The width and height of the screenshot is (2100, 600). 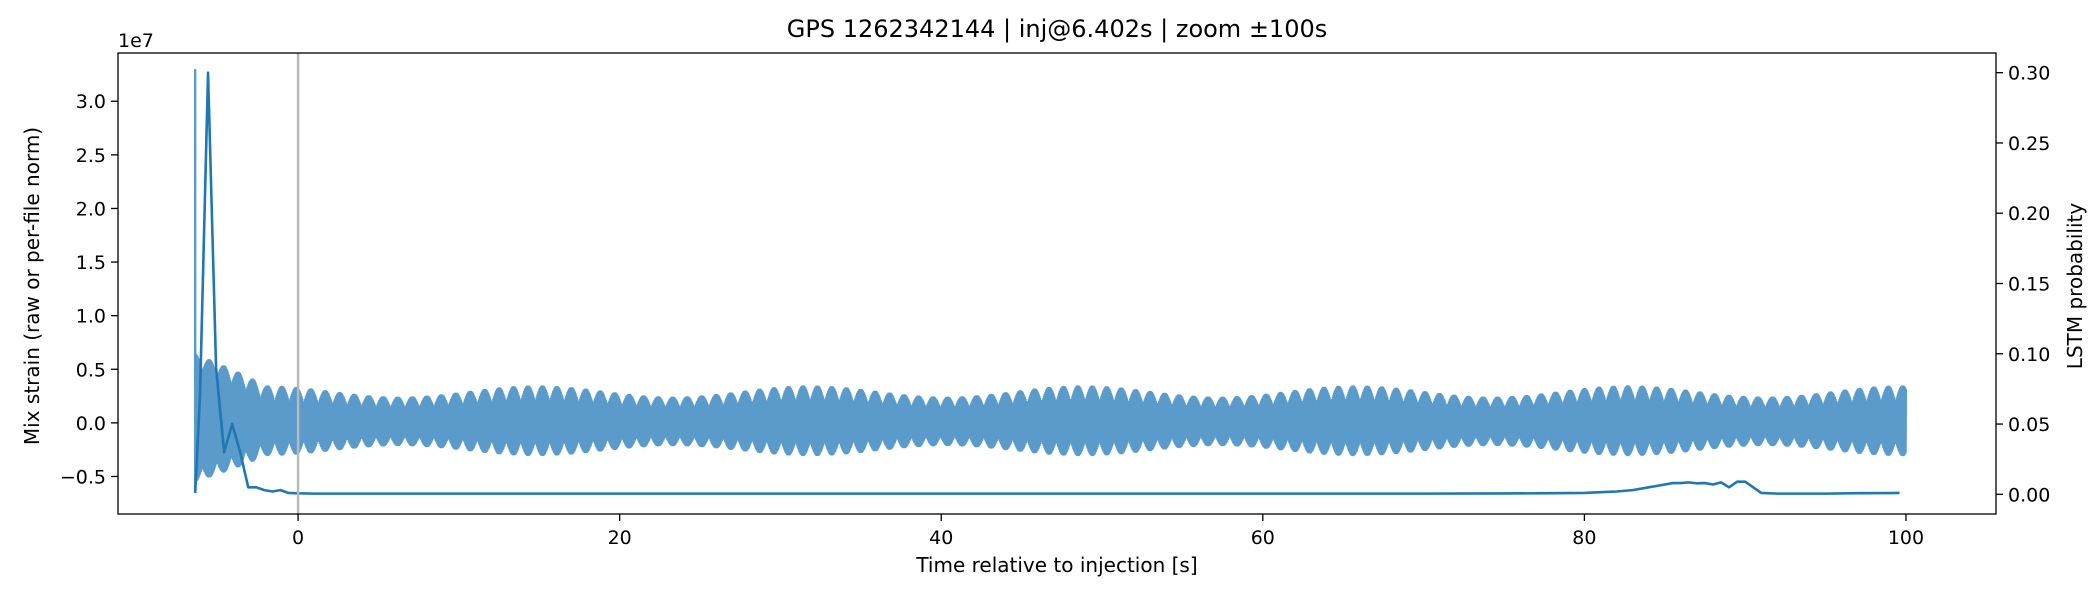 What do you see at coordinates (1108, 531) in the screenshot?
I see `x-axis-ticks: 0 20 40 60 80 100` at bounding box center [1108, 531].